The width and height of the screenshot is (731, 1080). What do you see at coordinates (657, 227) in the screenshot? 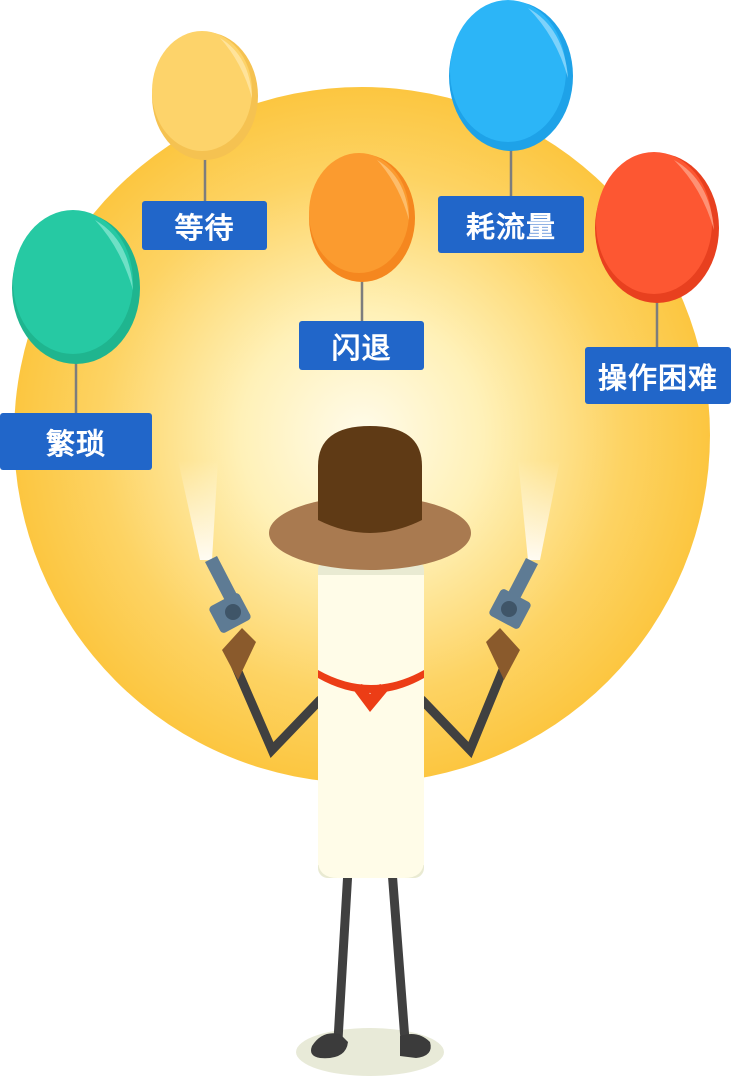
I see `balloon-red` at bounding box center [657, 227].